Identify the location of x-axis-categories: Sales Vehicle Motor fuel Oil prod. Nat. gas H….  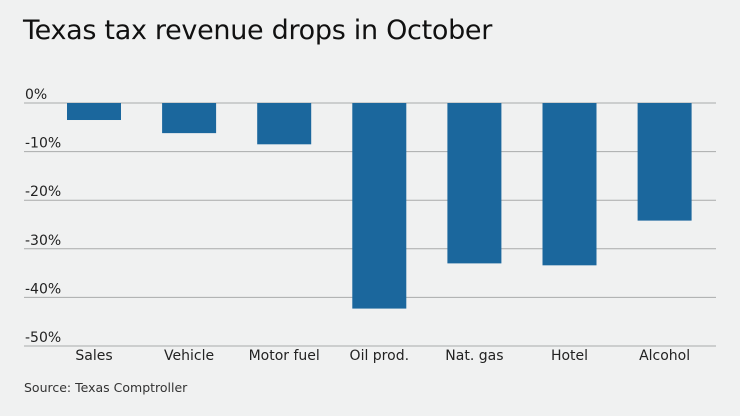
(382, 356).